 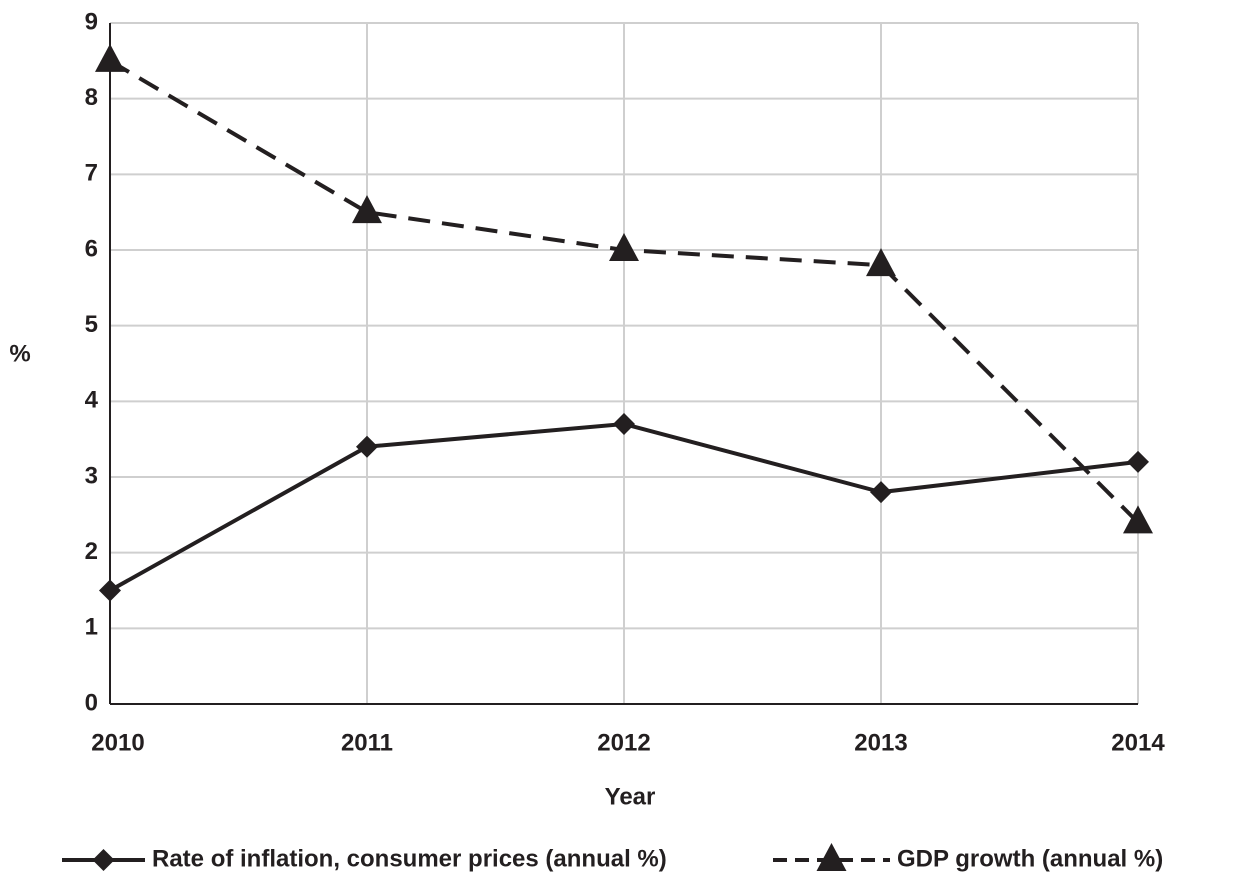 What do you see at coordinates (367, 742) in the screenshot?
I see `x-tick-label: 2011` at bounding box center [367, 742].